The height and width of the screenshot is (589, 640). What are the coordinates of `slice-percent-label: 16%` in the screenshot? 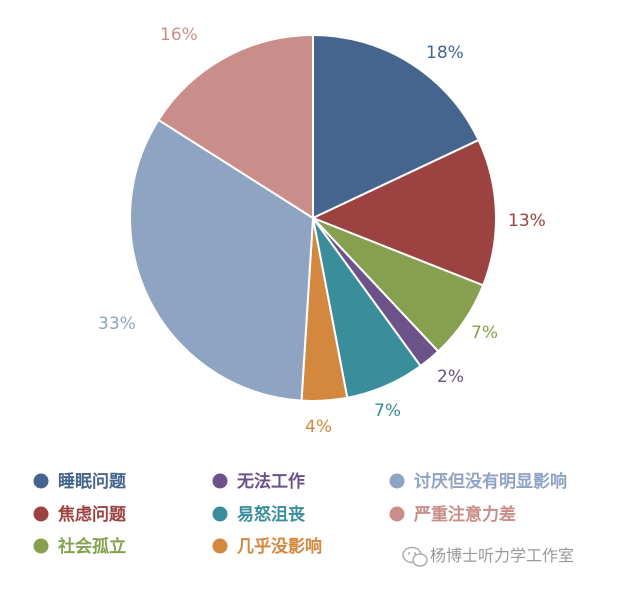 It's located at (179, 35).